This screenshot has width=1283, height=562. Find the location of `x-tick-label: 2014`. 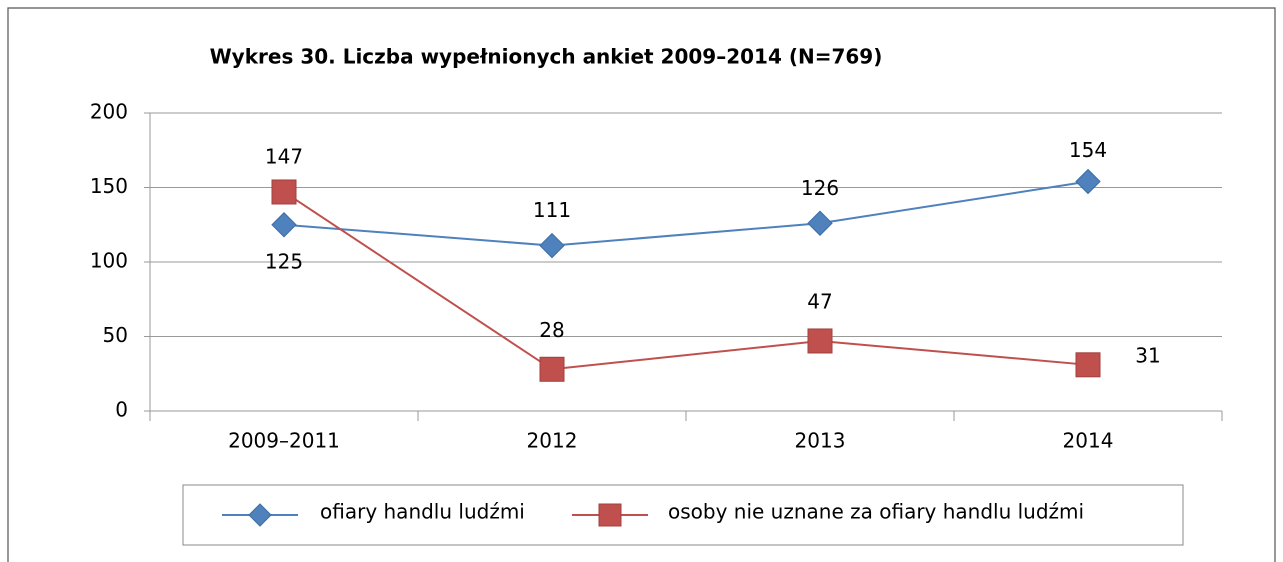

x-tick-label: 2014 is located at coordinates (1088, 441).